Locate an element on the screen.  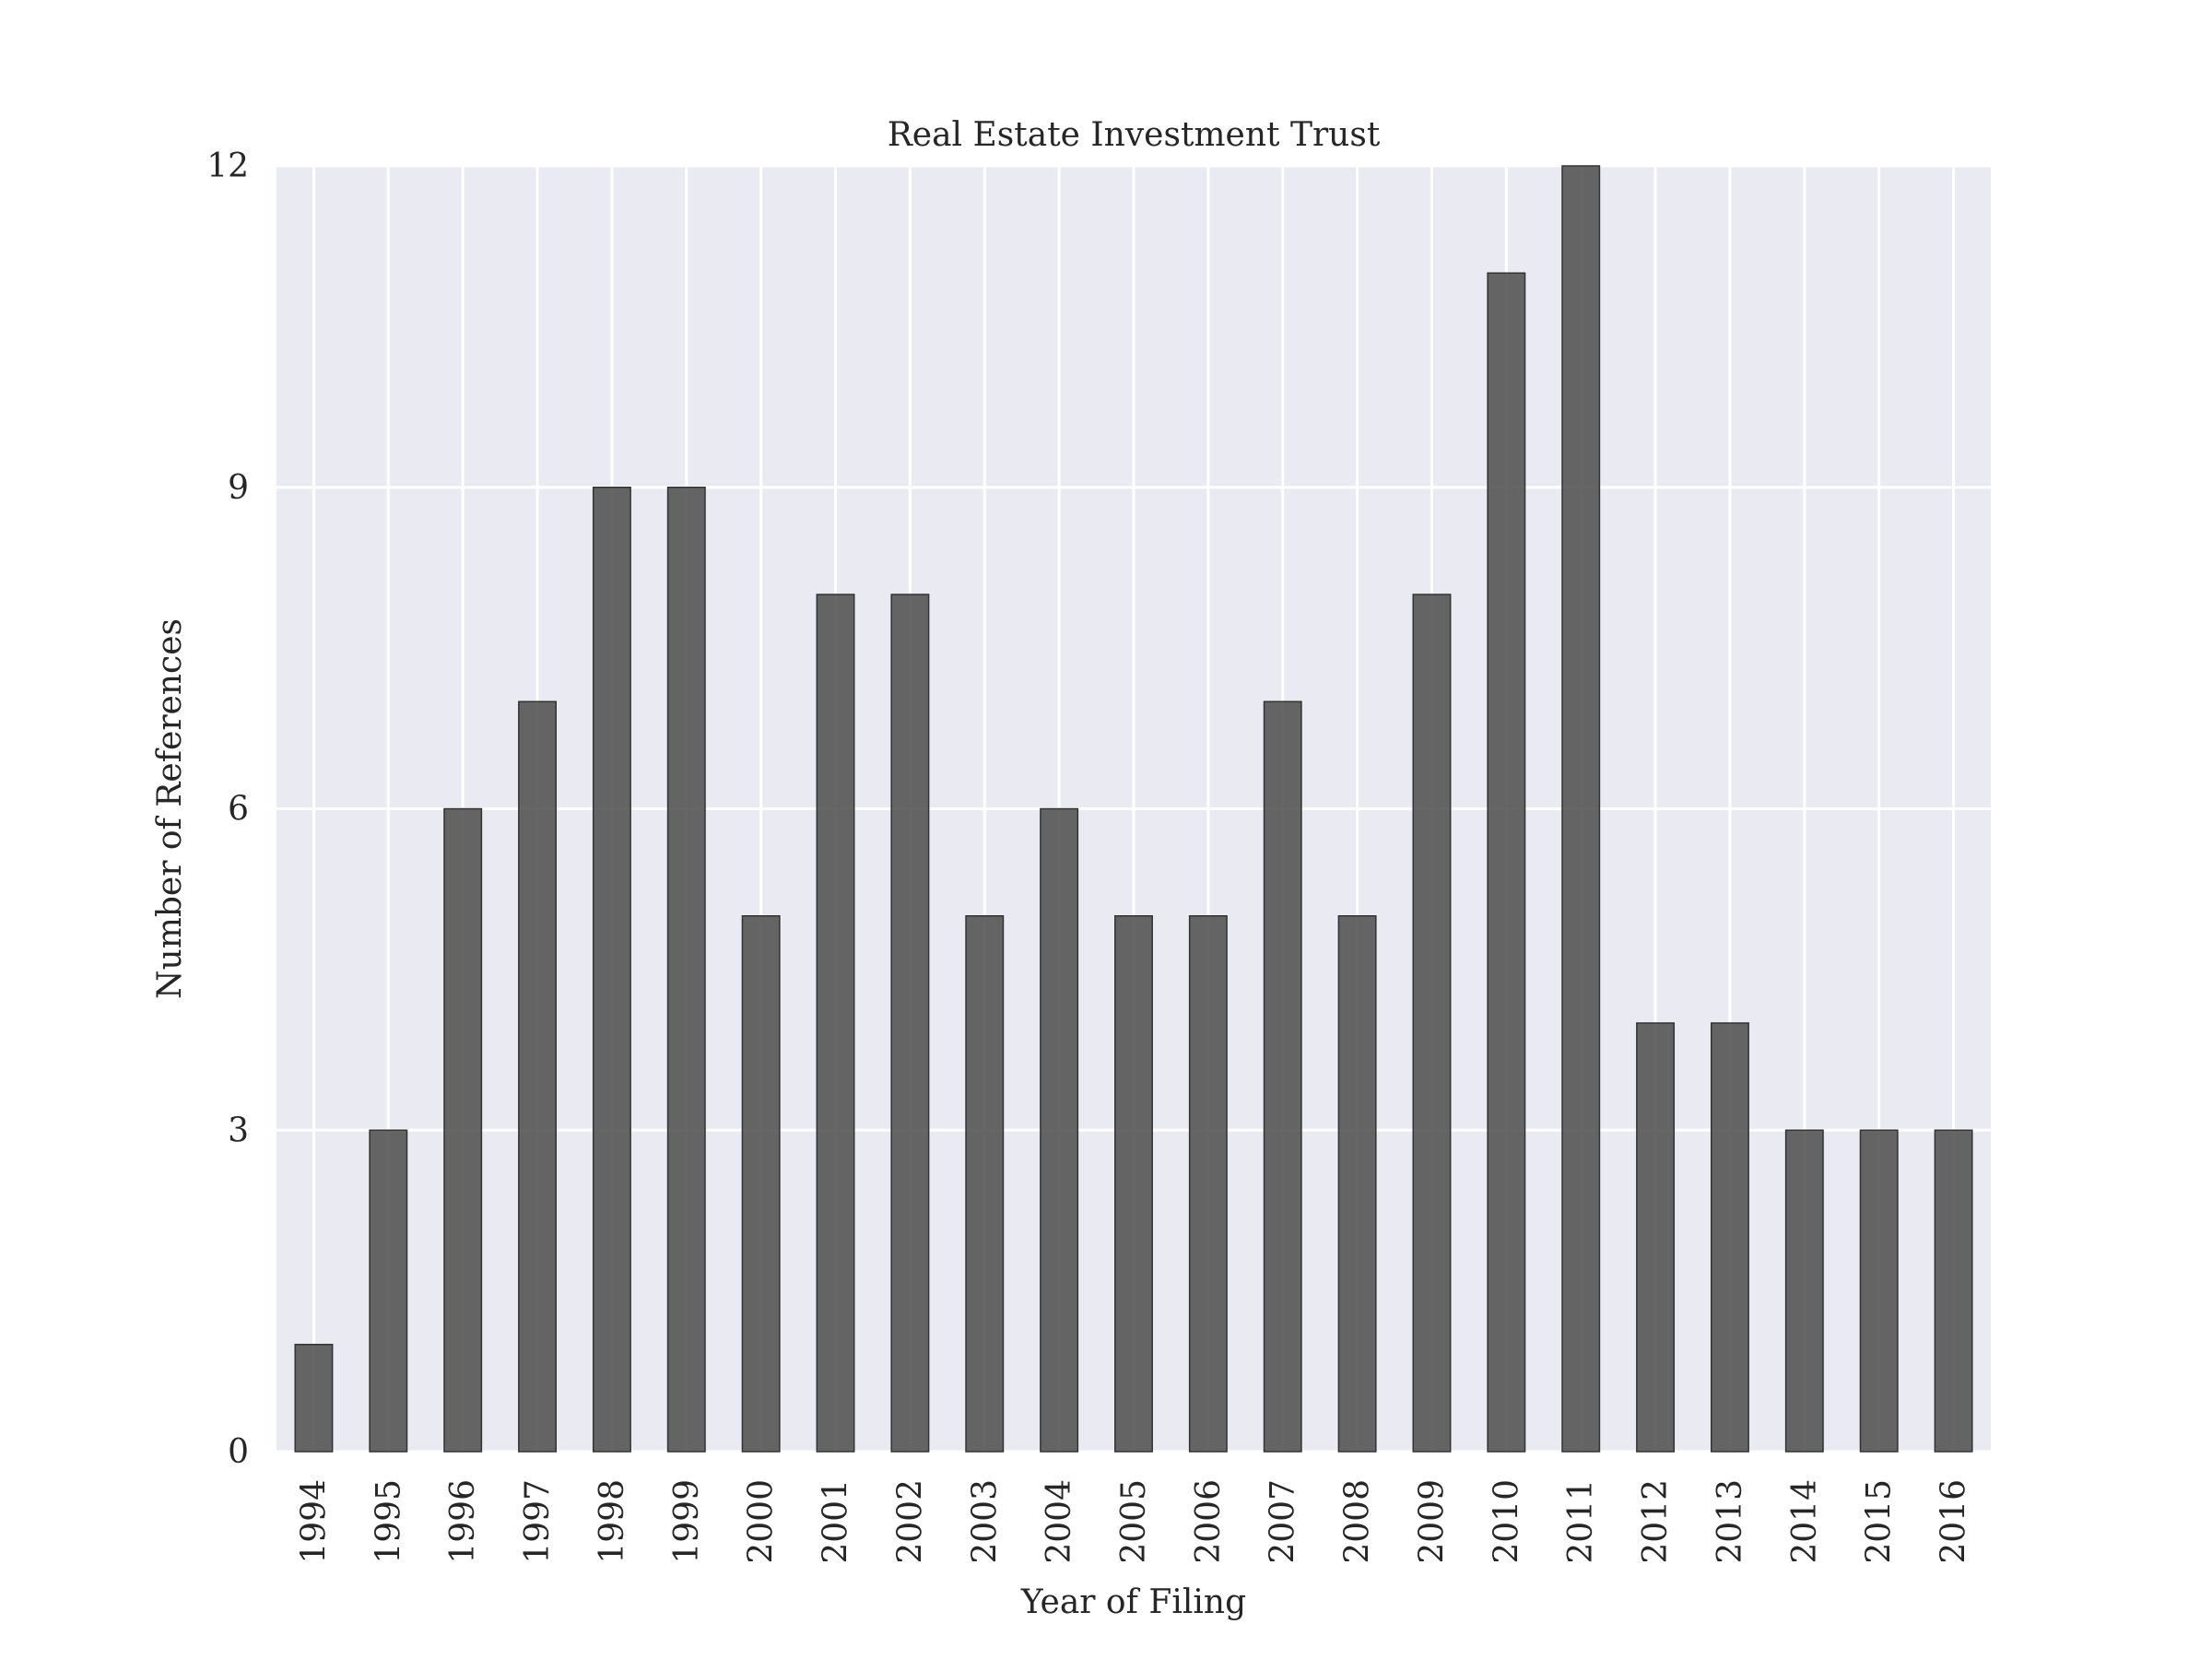
chart-title: Real Estate Investment Trust is located at coordinates (1134, 135).